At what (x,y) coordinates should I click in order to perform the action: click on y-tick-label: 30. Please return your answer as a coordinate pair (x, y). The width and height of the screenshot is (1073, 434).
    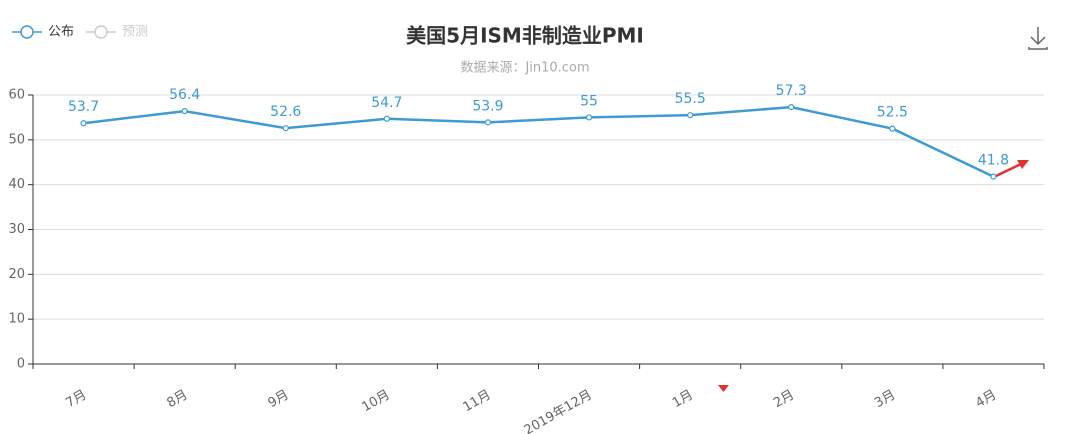
    Looking at the image, I should click on (16, 229).